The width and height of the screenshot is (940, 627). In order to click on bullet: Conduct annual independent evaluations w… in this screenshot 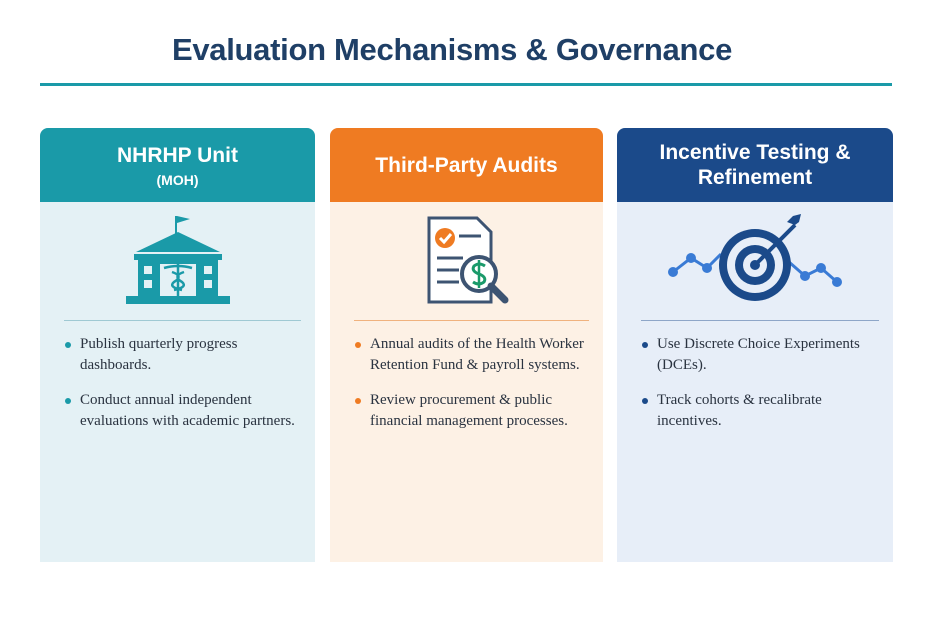, I will do `click(182, 411)`.